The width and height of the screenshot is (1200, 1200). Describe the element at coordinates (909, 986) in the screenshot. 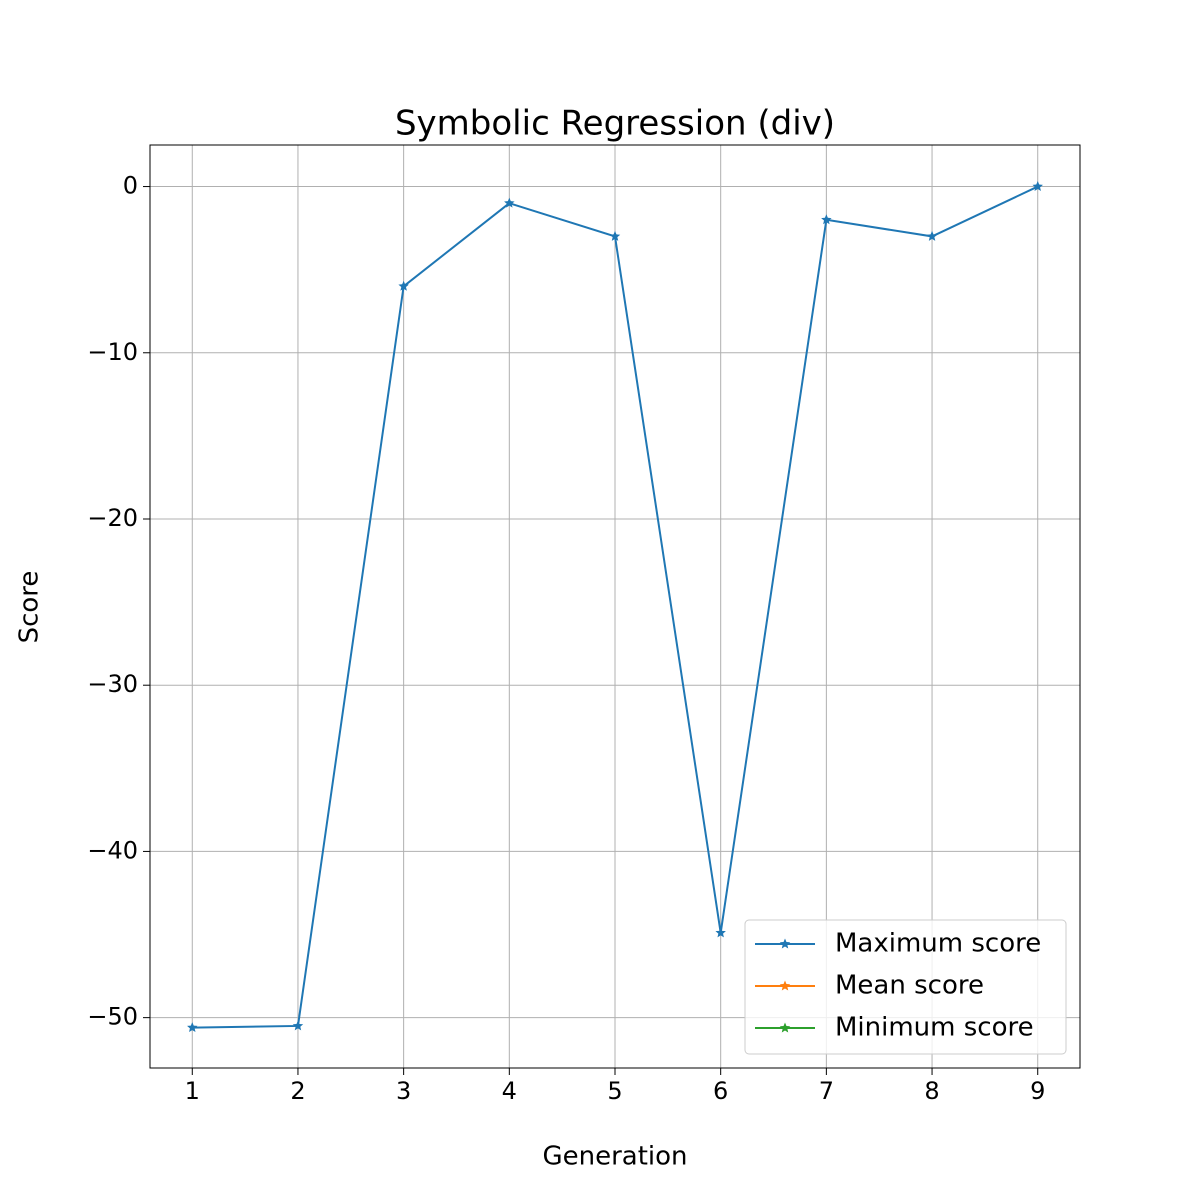

I see `legend-label: Mean score` at that location.